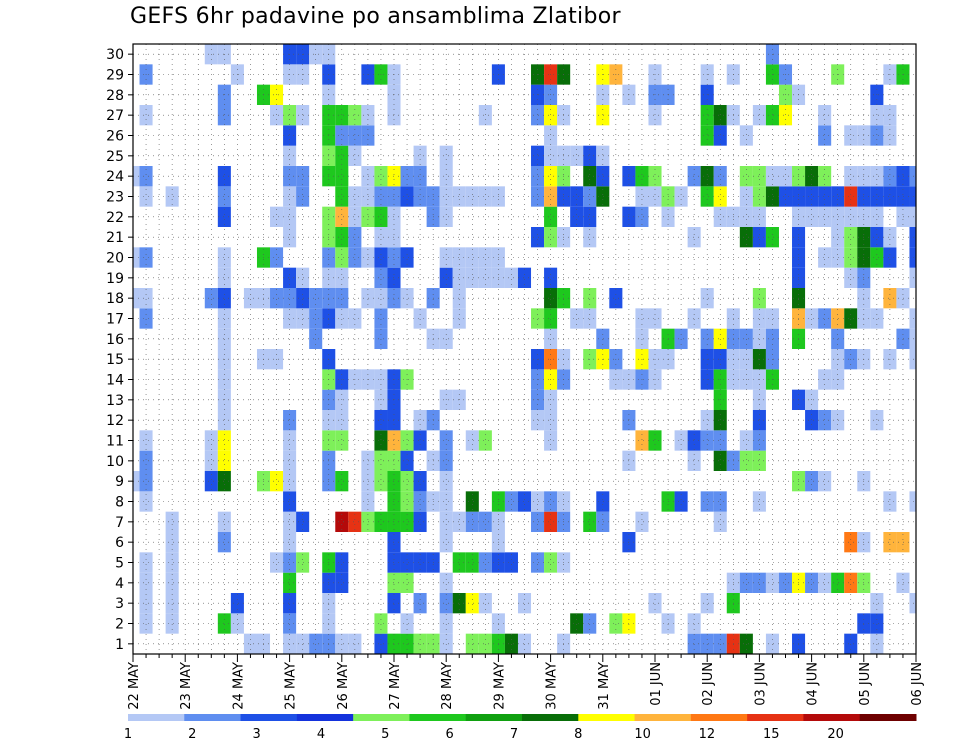 This screenshot has height=742, width=960. What do you see at coordinates (865, 684) in the screenshot?
I see `x-tick-label: 05 JUN` at bounding box center [865, 684].